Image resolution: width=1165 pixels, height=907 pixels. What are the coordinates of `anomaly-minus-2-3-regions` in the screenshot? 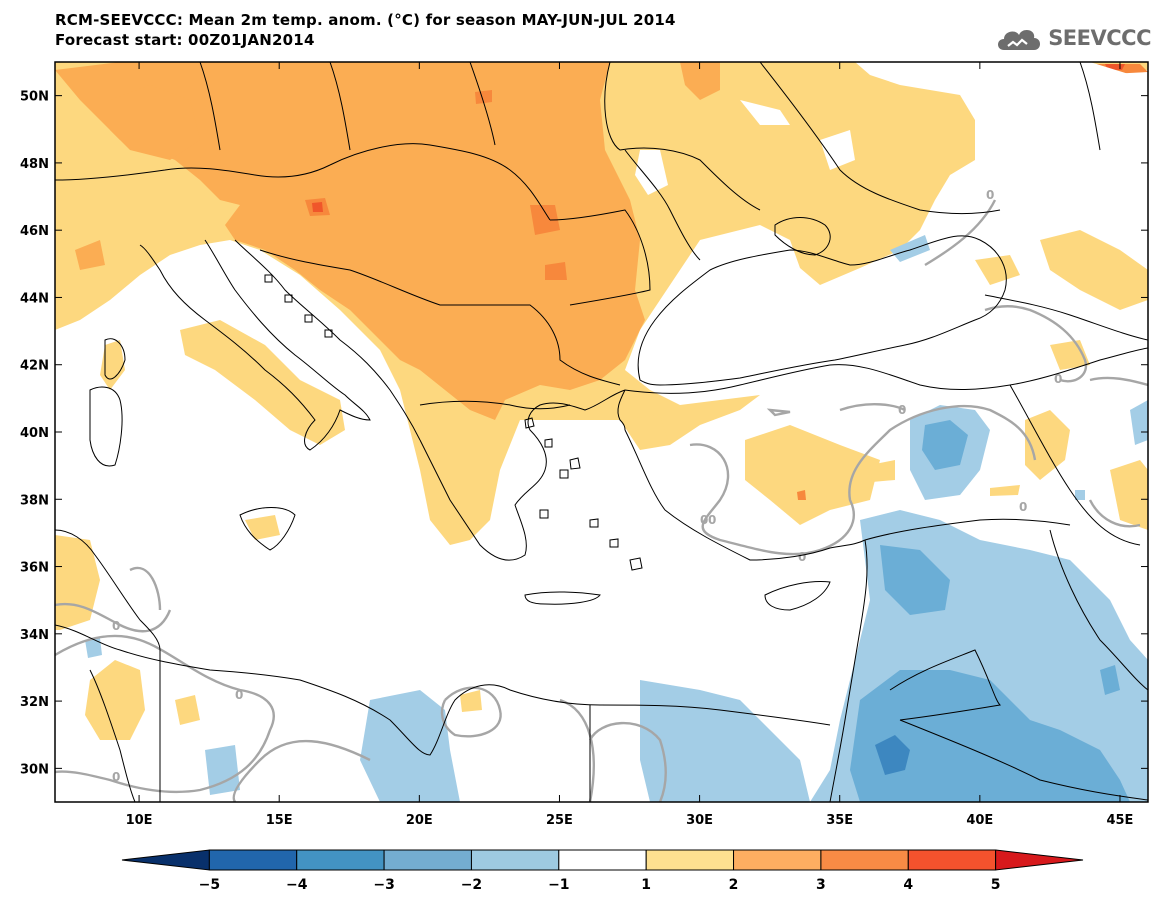 It's located at (990, 611).